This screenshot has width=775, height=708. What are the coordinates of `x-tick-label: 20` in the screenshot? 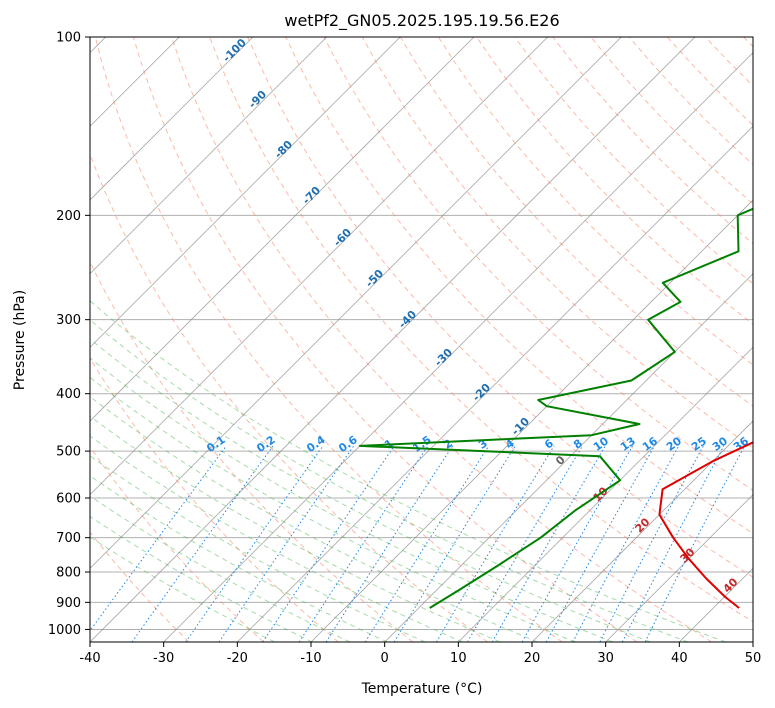 It's located at (532, 658).